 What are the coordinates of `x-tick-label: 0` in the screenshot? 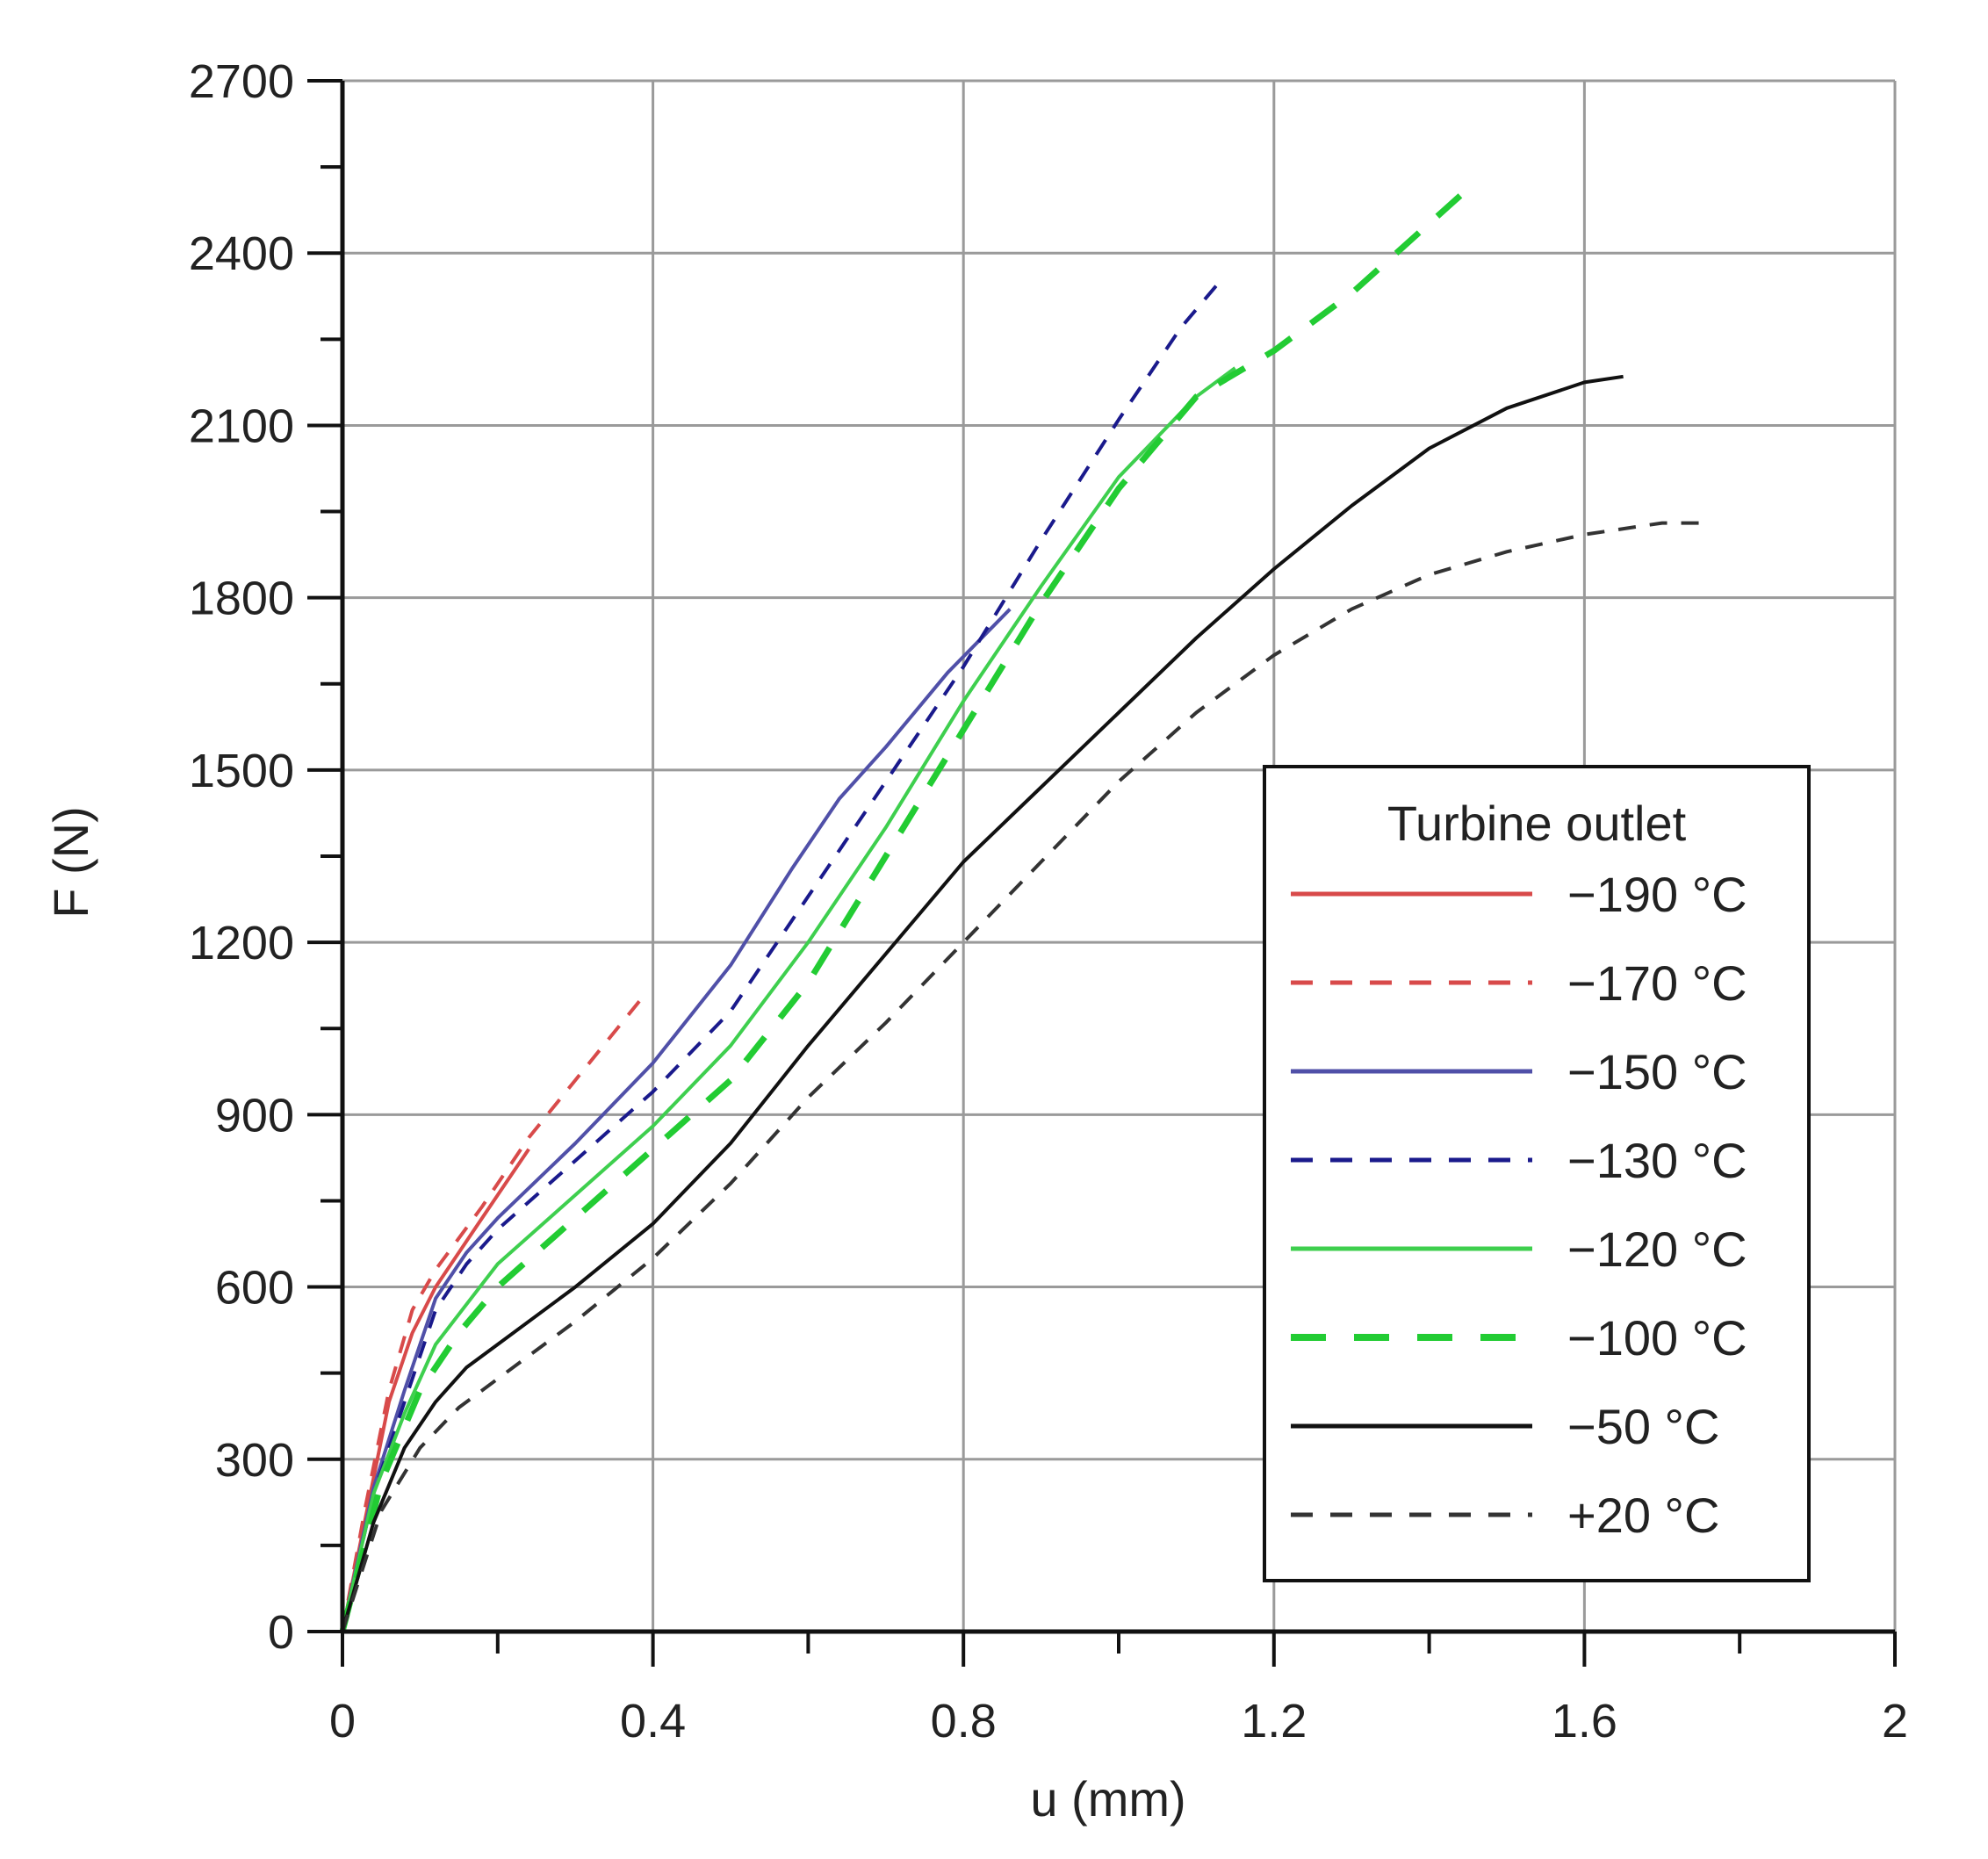 It's located at (342, 1721).